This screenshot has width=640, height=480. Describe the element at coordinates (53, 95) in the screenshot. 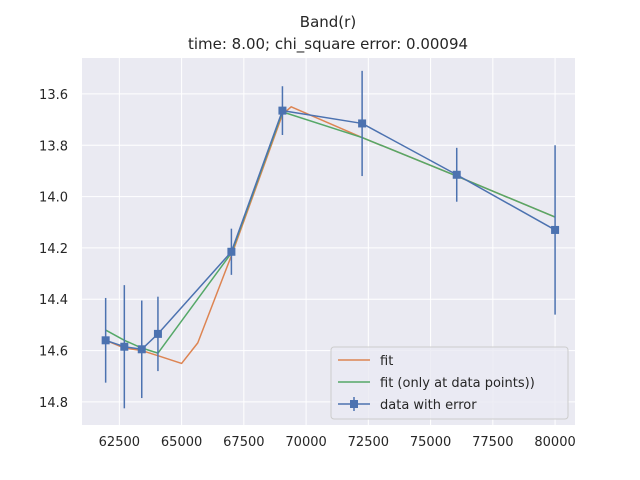

I see `y-tick-label: 13.6` at that location.